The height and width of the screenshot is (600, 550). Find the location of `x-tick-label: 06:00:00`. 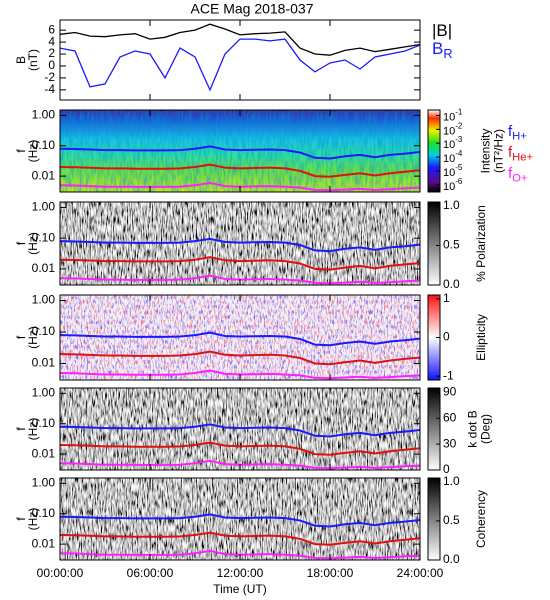

x-tick-label: 06:00:00 is located at coordinates (150, 573).